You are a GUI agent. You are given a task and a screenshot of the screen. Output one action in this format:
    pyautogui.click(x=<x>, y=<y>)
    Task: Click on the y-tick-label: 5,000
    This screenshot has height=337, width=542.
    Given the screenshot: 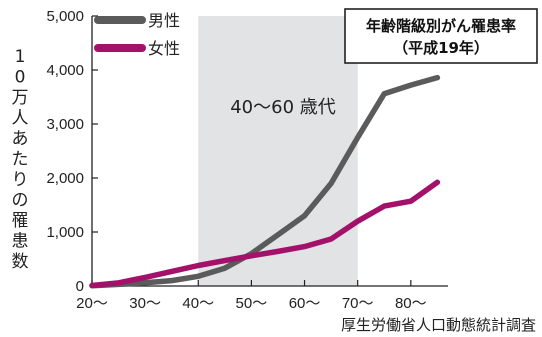 What is the action you would take?
    pyautogui.click(x=65, y=16)
    